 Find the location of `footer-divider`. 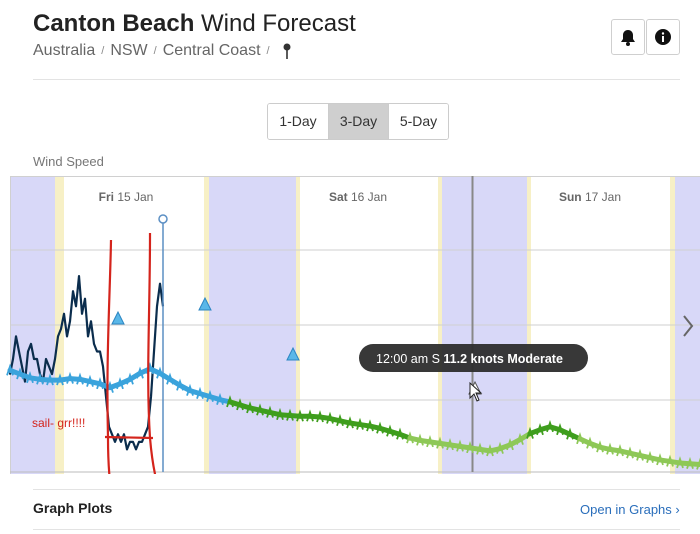

footer-divider is located at coordinates (356, 489).